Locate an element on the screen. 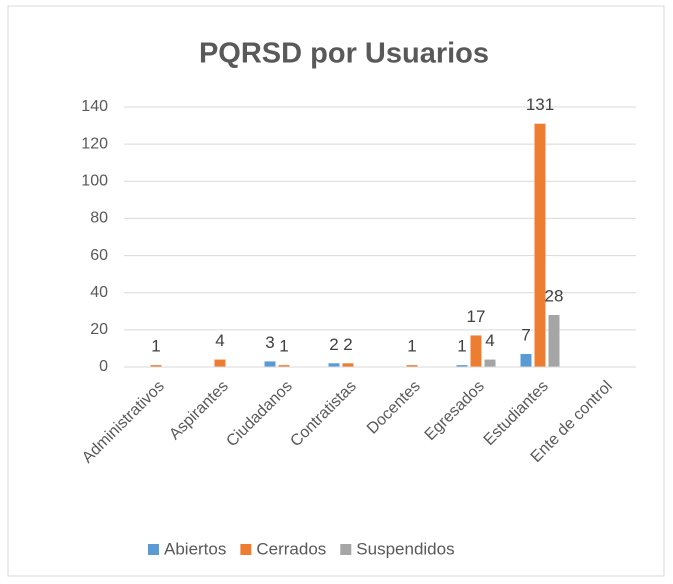  y-tick-label: 120 is located at coordinates (94, 143).